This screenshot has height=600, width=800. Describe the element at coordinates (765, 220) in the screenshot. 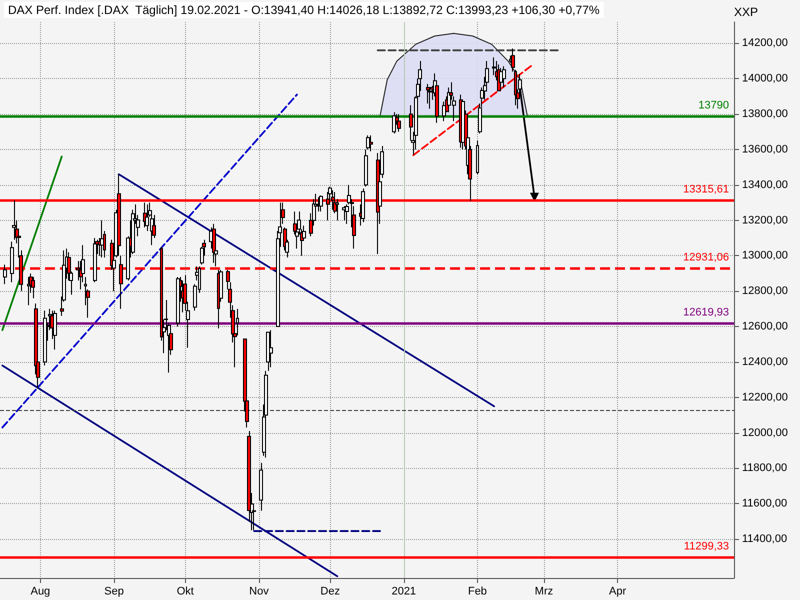

I see `y-tick-label: 13200,00` at that location.